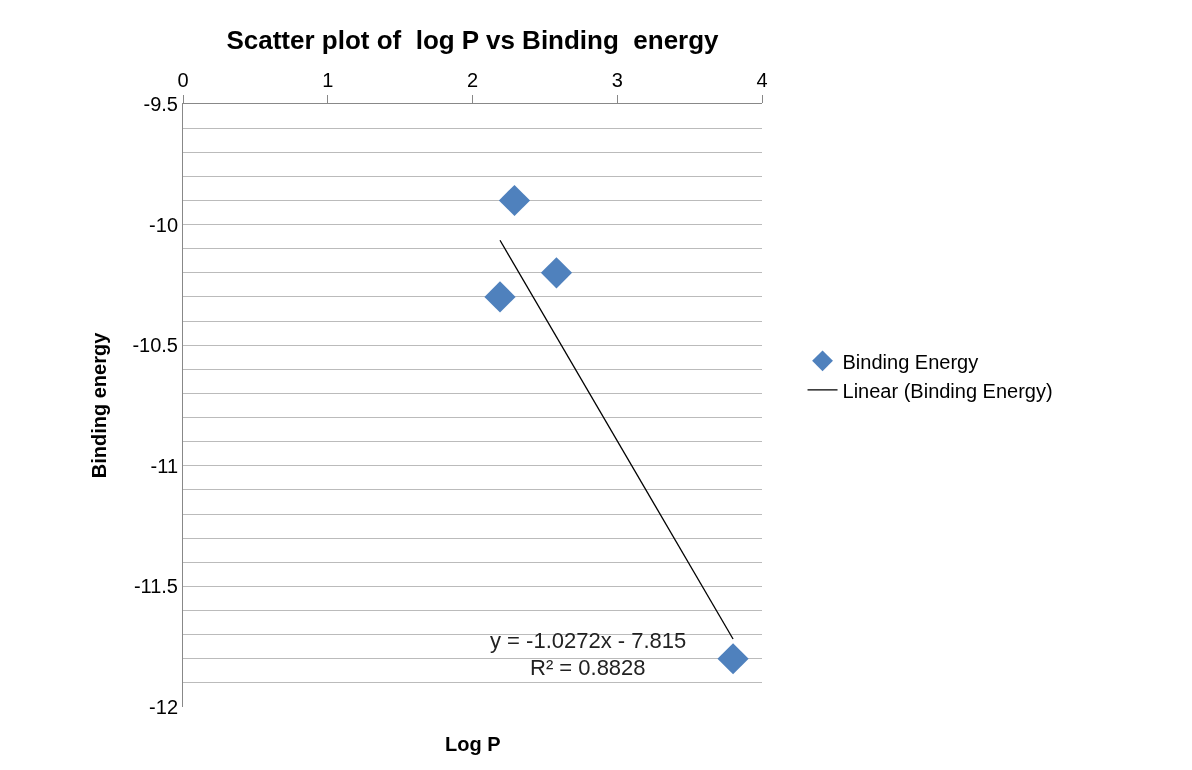 The image size is (1192, 770). What do you see at coordinates (910, 361) in the screenshot?
I see `legend-label: Binding Energy` at bounding box center [910, 361].